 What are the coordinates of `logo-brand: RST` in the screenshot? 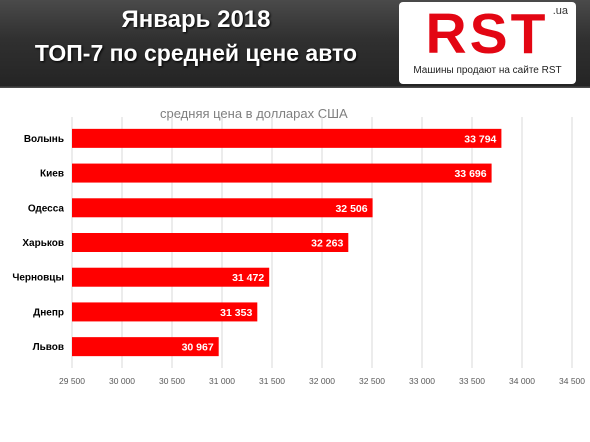 It's located at (487, 34).